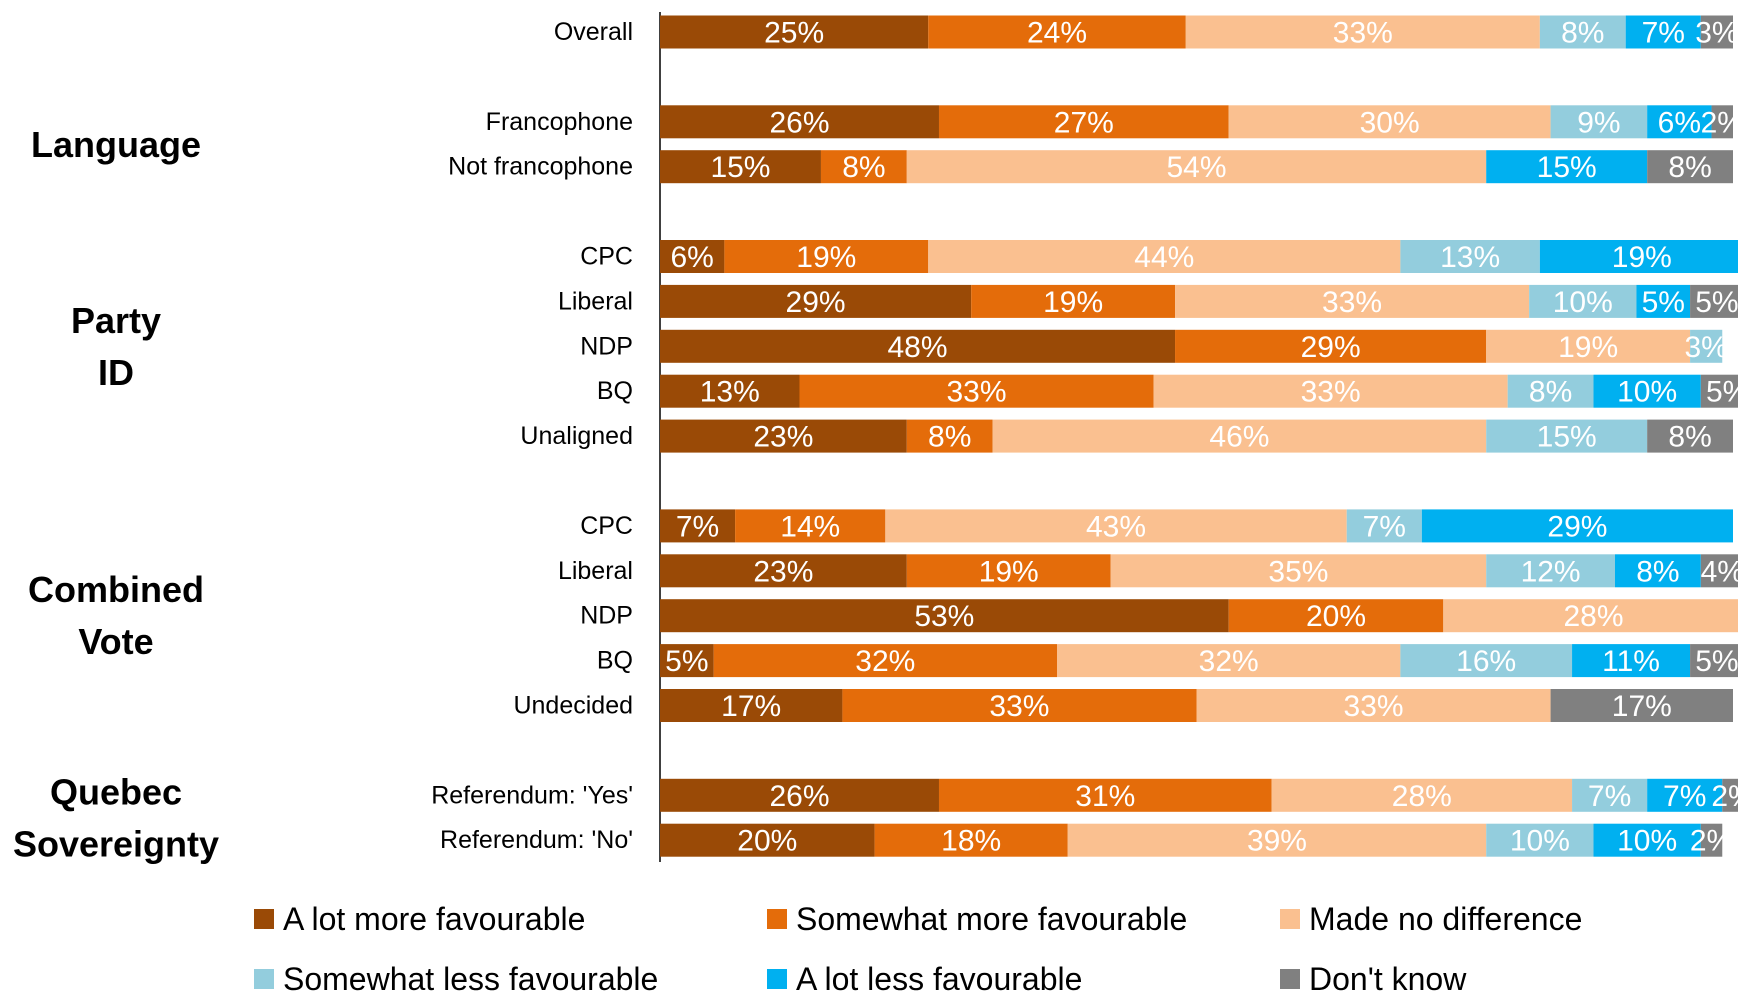 The height and width of the screenshot is (996, 1738). Describe the element at coordinates (532, 795) in the screenshot. I see `category-label-quebec-sovereignty-referendum-yes: Referendum: 'Yes'` at that location.